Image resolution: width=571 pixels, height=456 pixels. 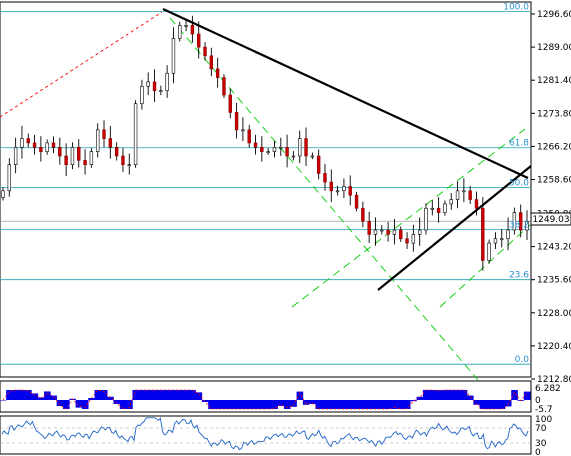 I want to click on current-price-label: 1249.03, so click(x=550, y=220).